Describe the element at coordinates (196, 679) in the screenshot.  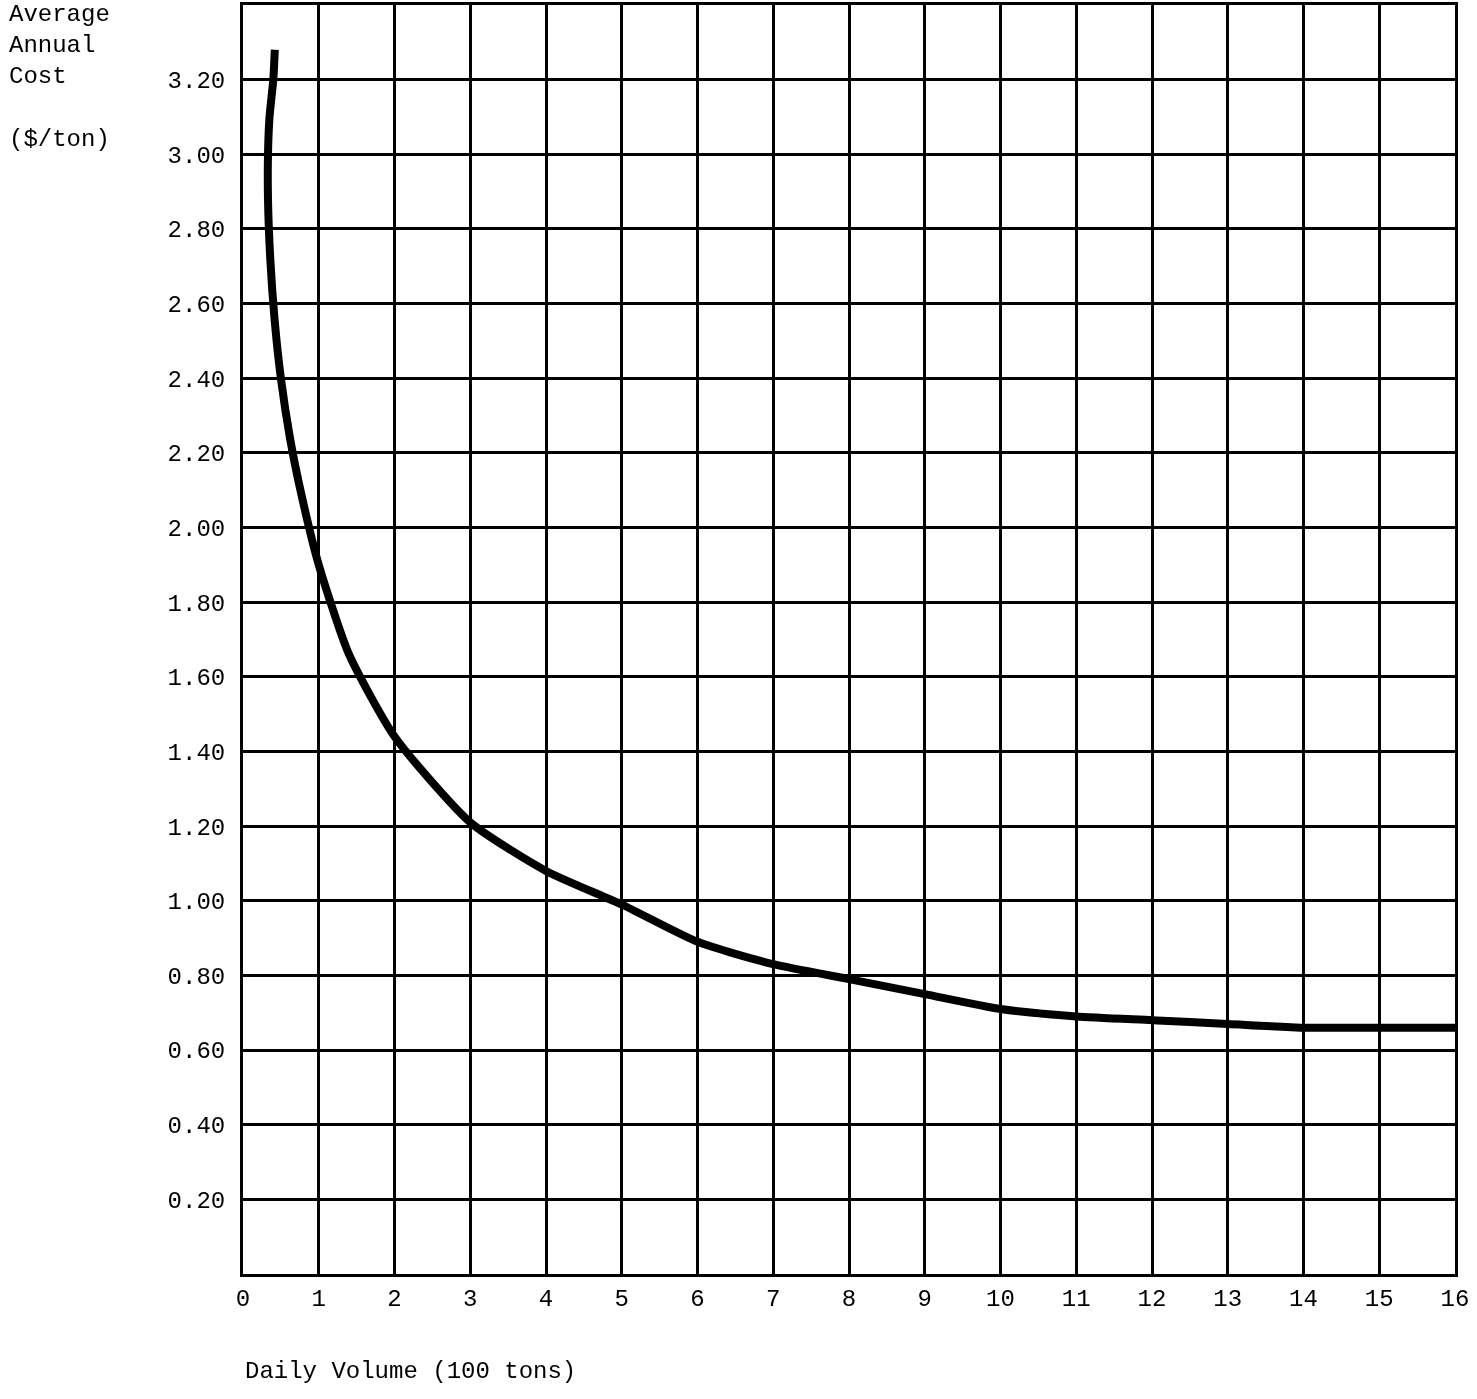
I see `y-tick-label: 1.60` at that location.